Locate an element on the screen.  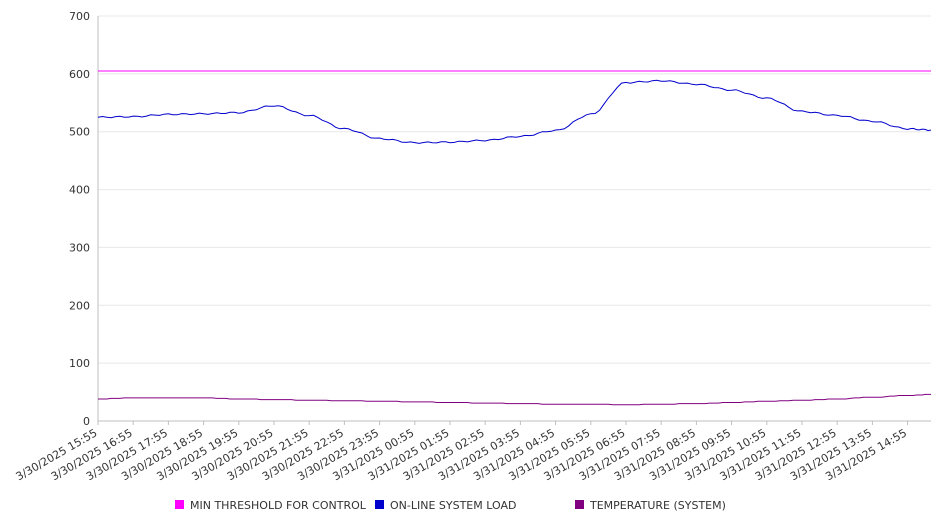
legend-label: MIN THRESHOLD FOR CONTROL is located at coordinates (278, 505).